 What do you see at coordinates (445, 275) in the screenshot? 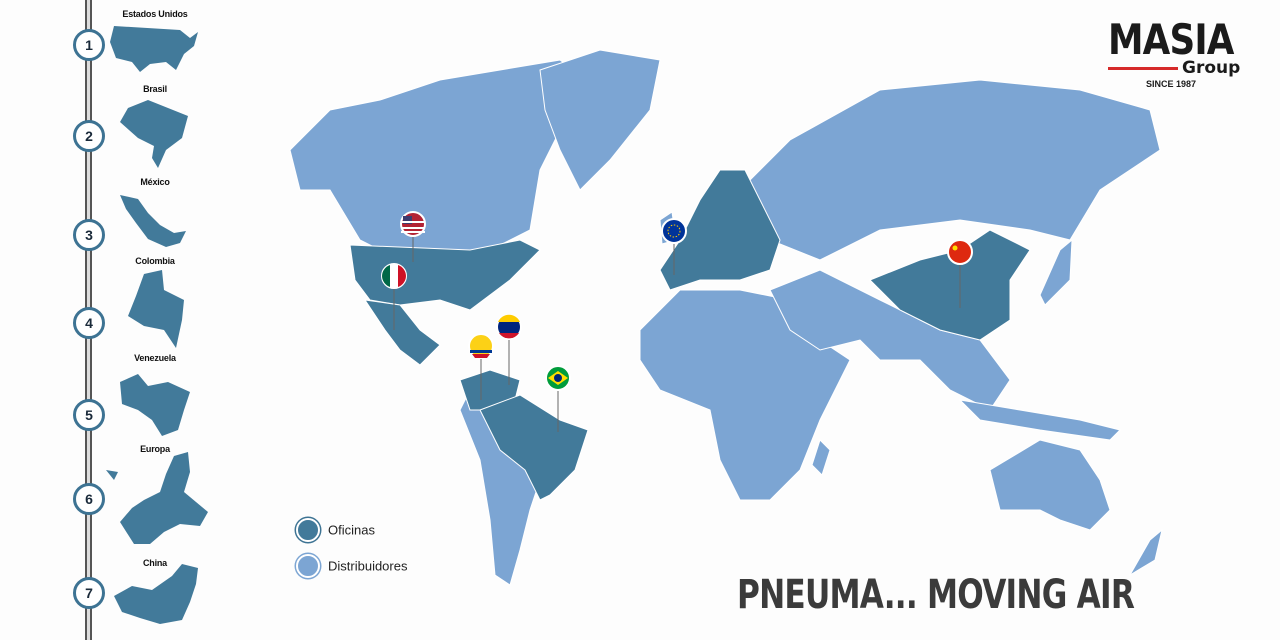
I see `usa-office` at bounding box center [445, 275].